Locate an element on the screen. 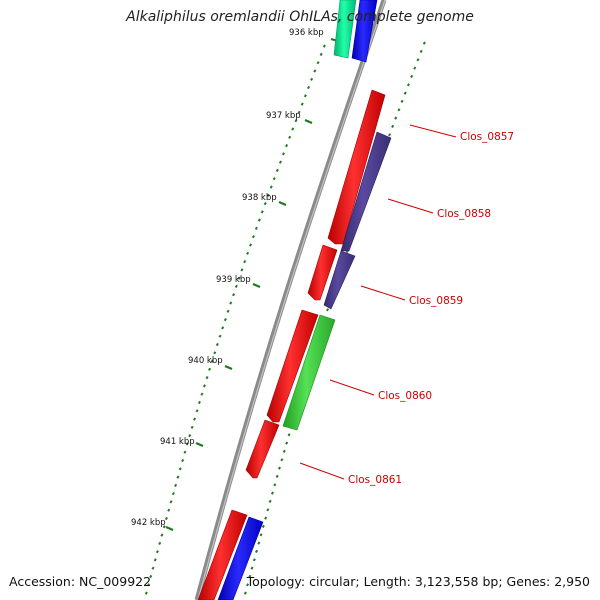 This screenshot has width=600, height=600. scale-label-940: 940 kbp is located at coordinates (205, 361).